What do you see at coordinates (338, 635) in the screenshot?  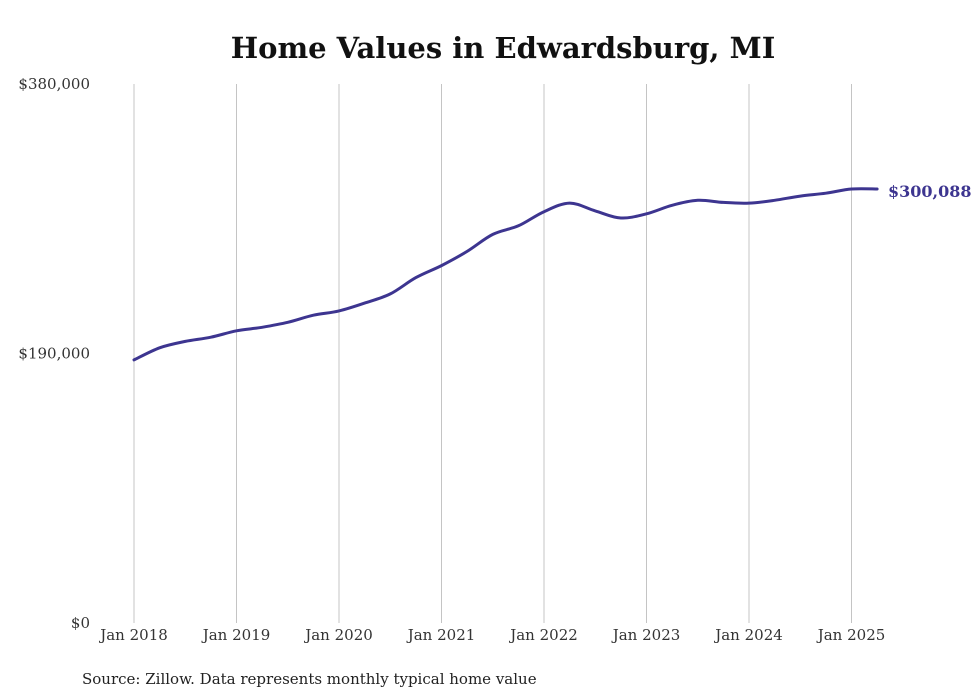 I see `x-tick-label: Jan 2020` at bounding box center [338, 635].